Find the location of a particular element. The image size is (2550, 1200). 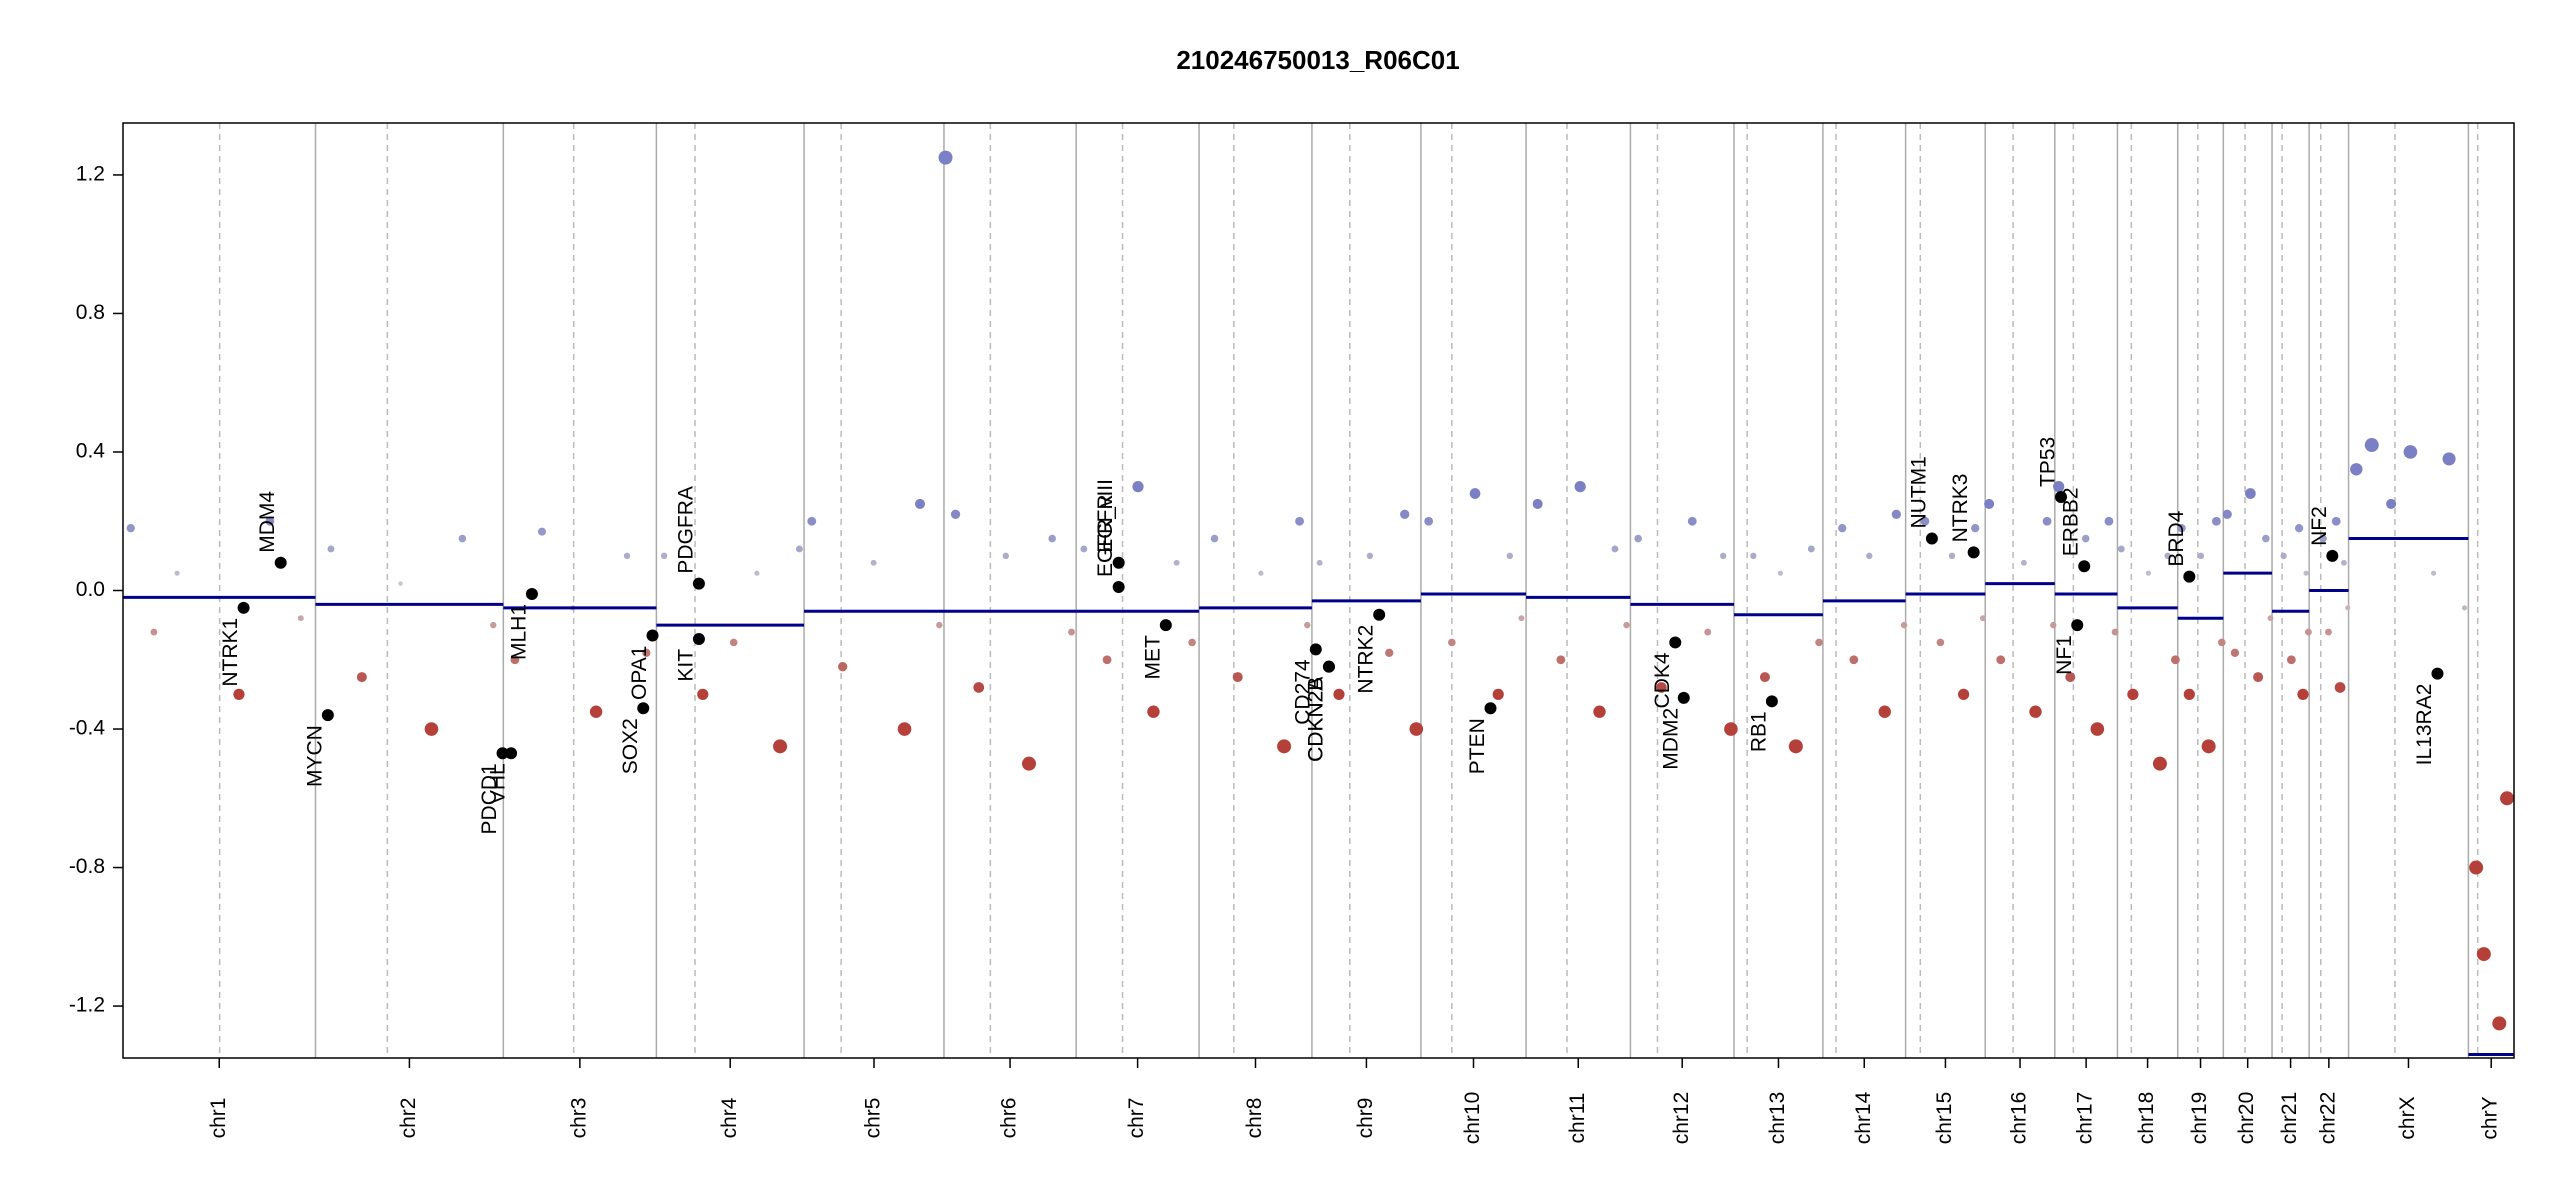

gene-label: MYCN is located at coordinates (314, 756).